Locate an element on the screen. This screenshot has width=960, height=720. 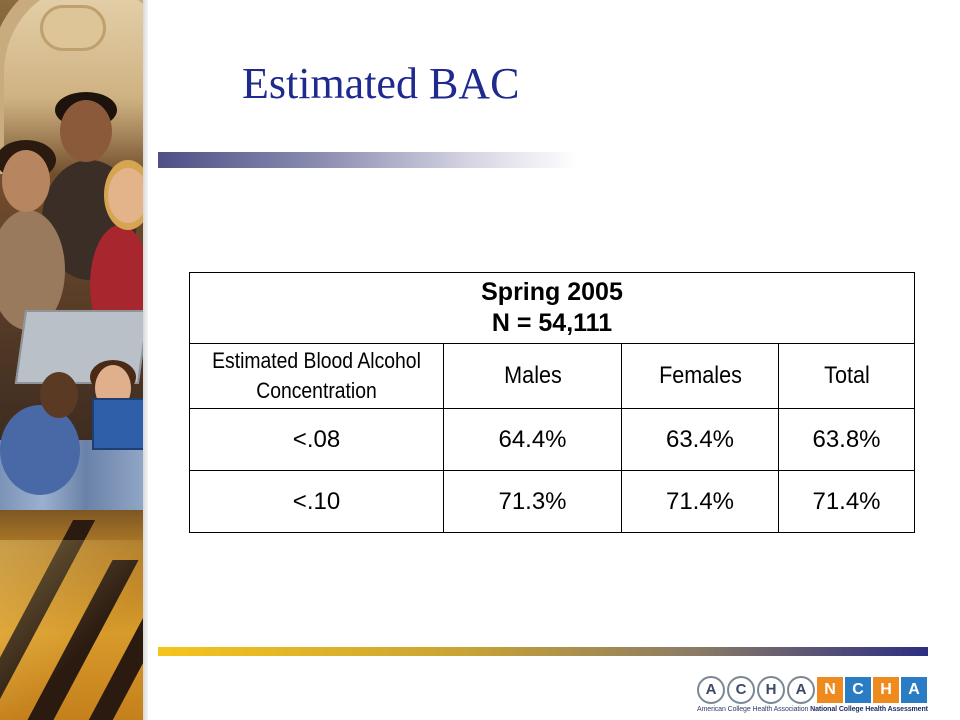
decorative-shine is located at coordinates (71, 630).